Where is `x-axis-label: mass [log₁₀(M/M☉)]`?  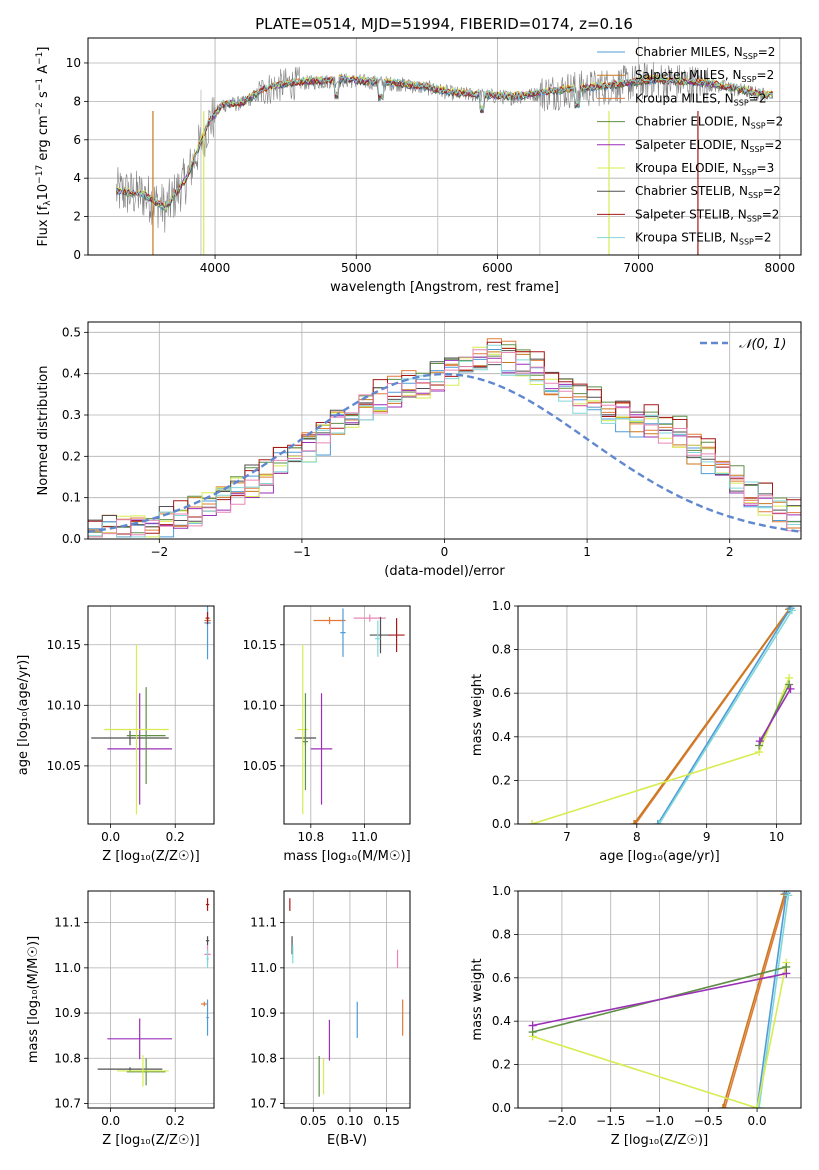
x-axis-label: mass [log₁₀(M/M☉)] is located at coordinates (346, 856).